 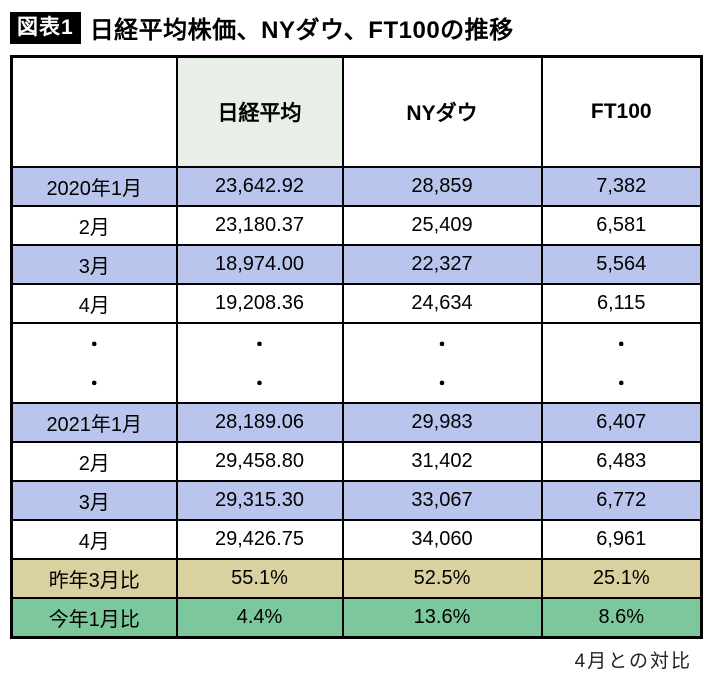 I want to click on cell: 25.1%, so click(x=621, y=578).